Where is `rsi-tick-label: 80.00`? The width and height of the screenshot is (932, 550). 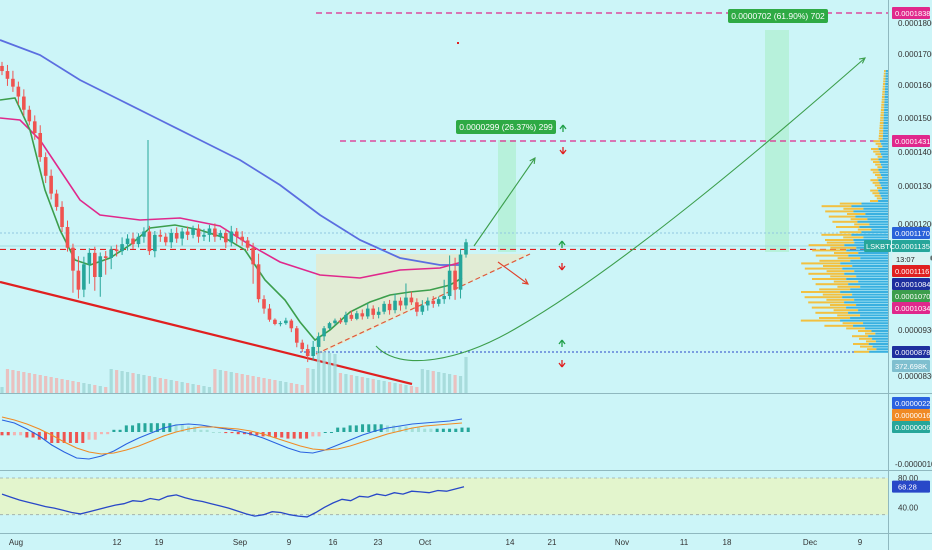
rsi-tick-label: 80.00 is located at coordinates (908, 478).